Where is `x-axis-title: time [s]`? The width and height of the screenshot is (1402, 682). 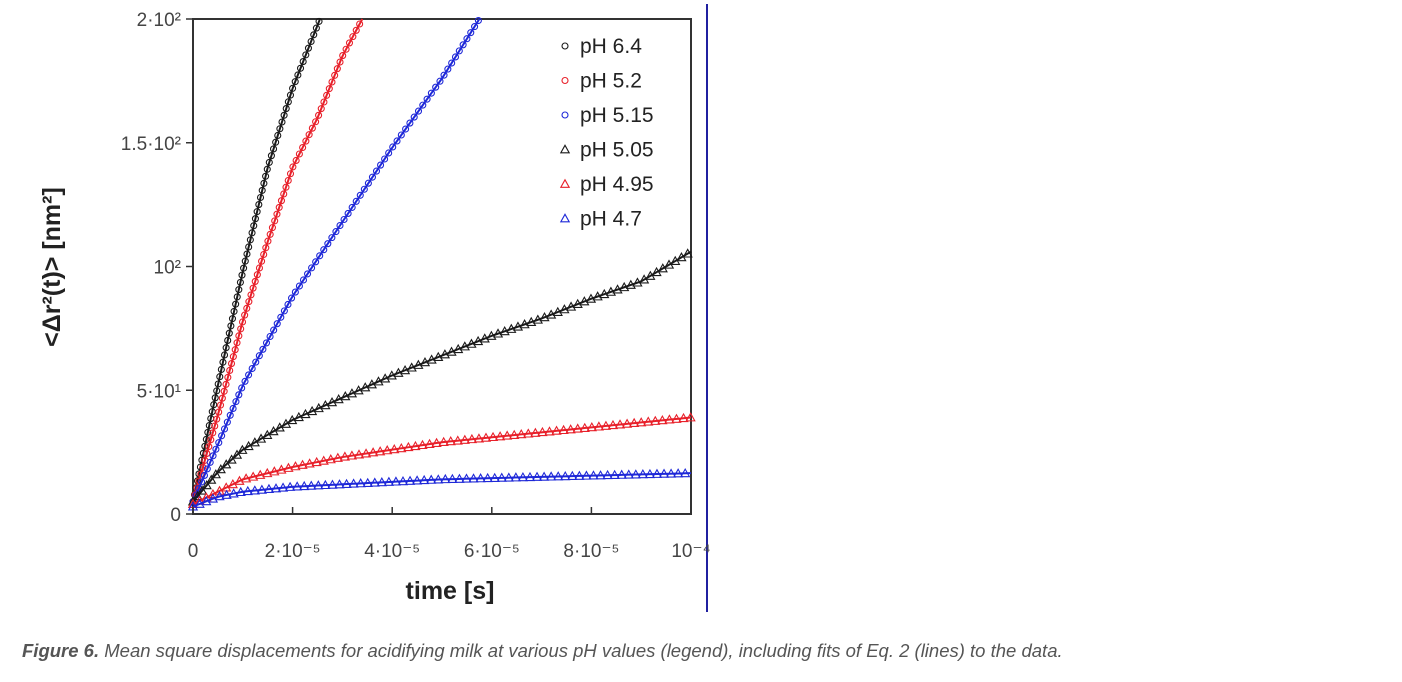 x-axis-title: time [s] is located at coordinates (450, 591).